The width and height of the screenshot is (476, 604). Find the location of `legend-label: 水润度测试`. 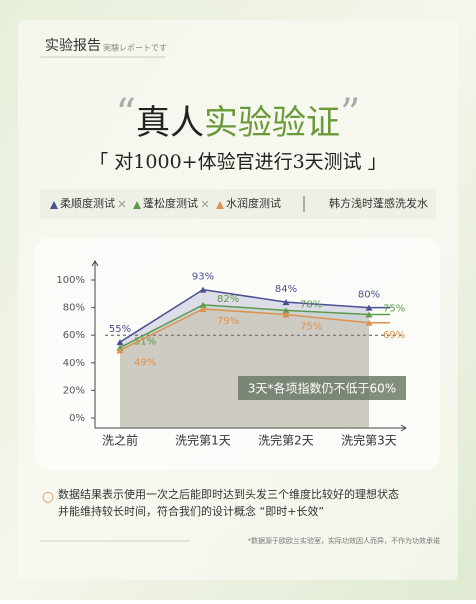

legend-label: 水润度测试 is located at coordinates (253, 203).